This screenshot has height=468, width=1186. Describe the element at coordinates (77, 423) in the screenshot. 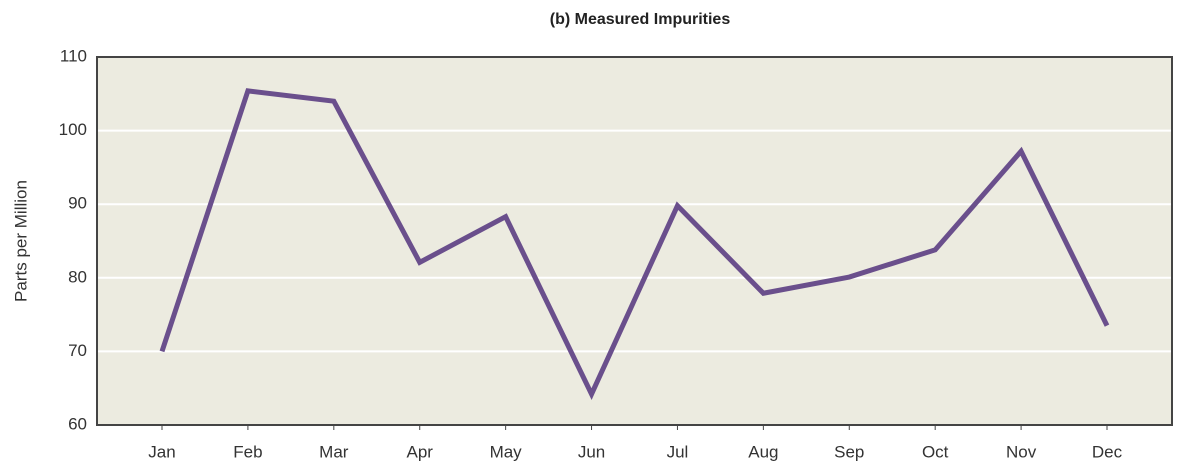

I see `y-tick-label: 60` at that location.